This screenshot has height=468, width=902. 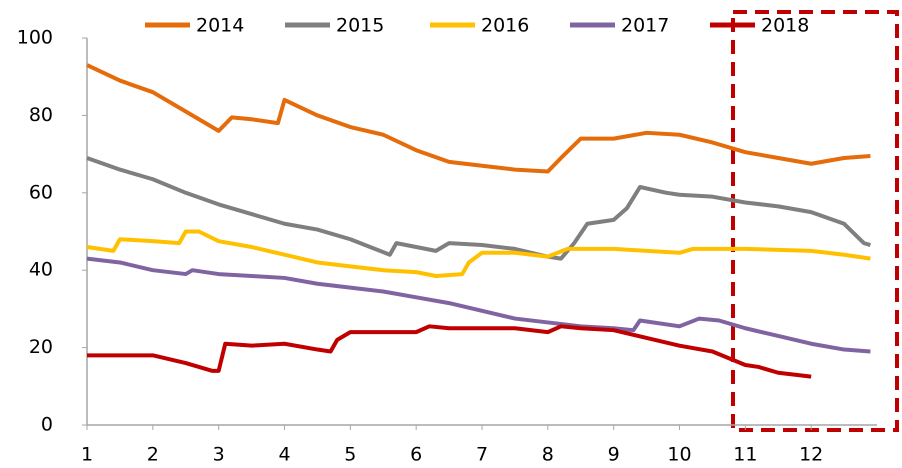 What do you see at coordinates (220, 26) in the screenshot?
I see `legend-label: 2014` at bounding box center [220, 26].